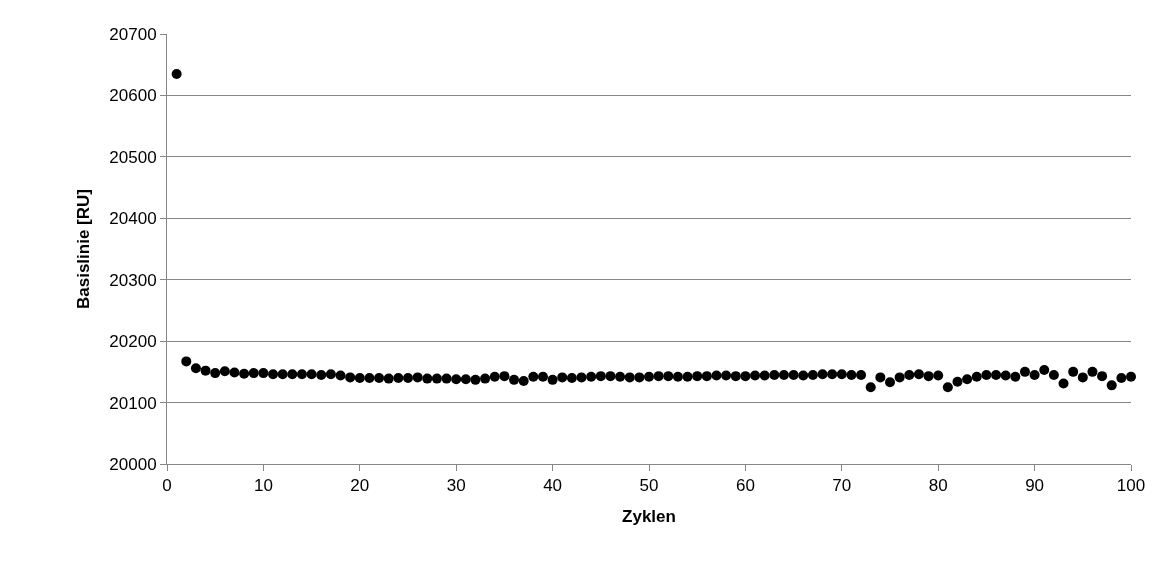 The image size is (1170, 587). I want to click on x-tick-label: 0, so click(167, 486).